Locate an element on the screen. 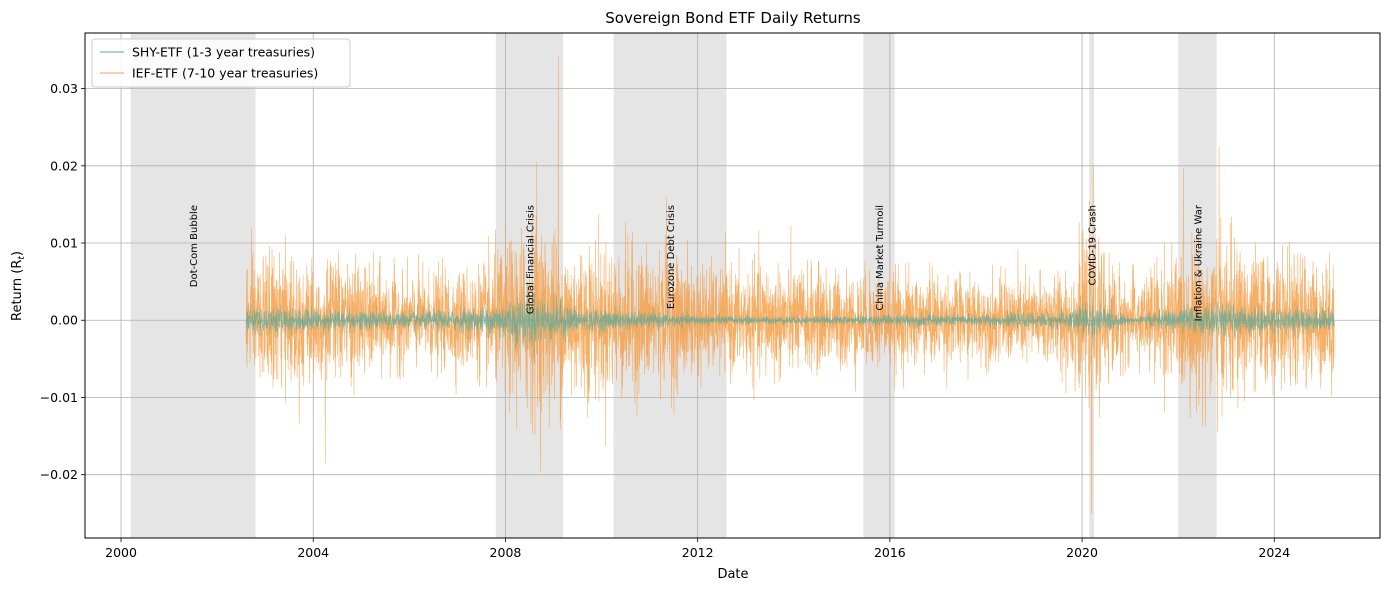 Image resolution: width=1389 pixels, height=590 pixels. x-axis-ticks: 2000 2004 2008 2012 2016 2020 2024 is located at coordinates (697, 549).